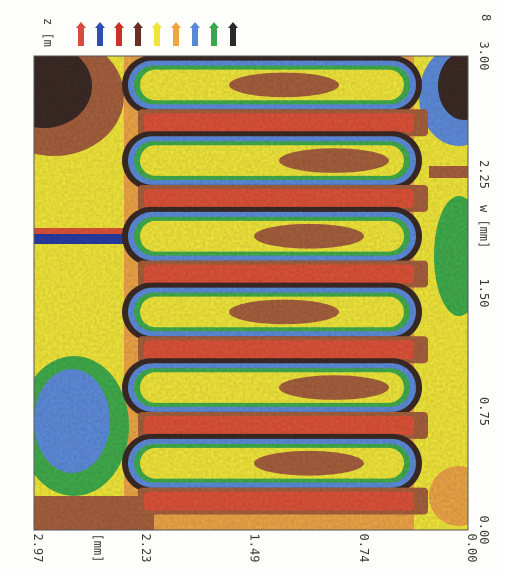  What do you see at coordinates (484, 56) in the screenshot?
I see `x-tick-label: 3.00` at bounding box center [484, 56].